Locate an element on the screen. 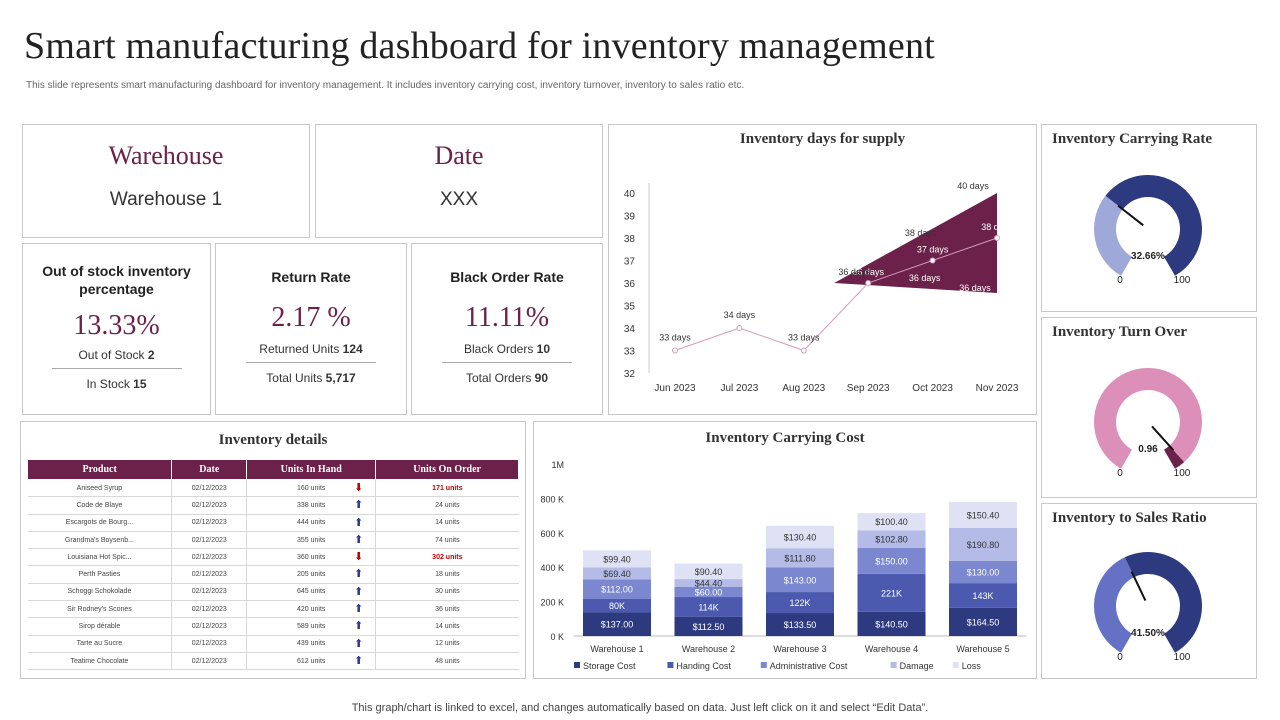  date-card: Date XXX is located at coordinates (459, 181).